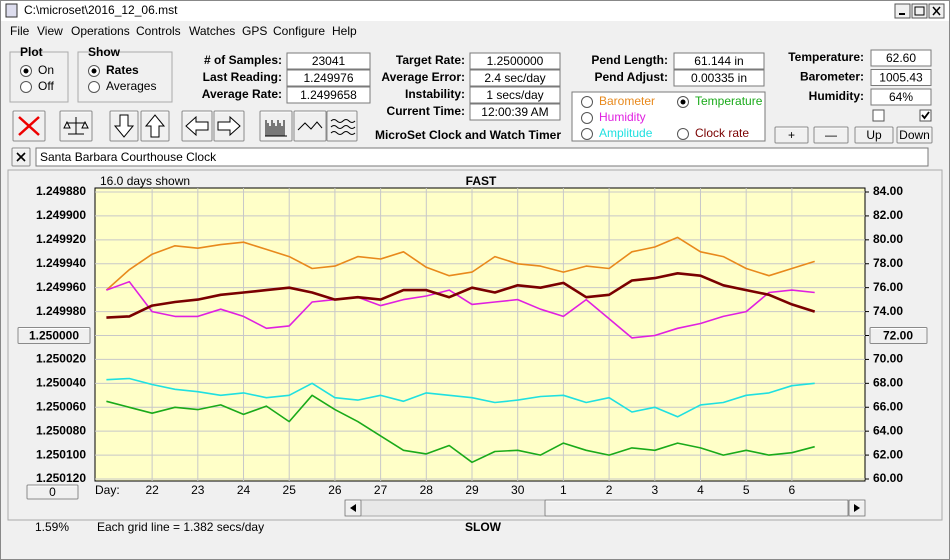 The height and width of the screenshot is (560, 950). I want to click on y-tick-label: 1.249940, so click(61, 263).